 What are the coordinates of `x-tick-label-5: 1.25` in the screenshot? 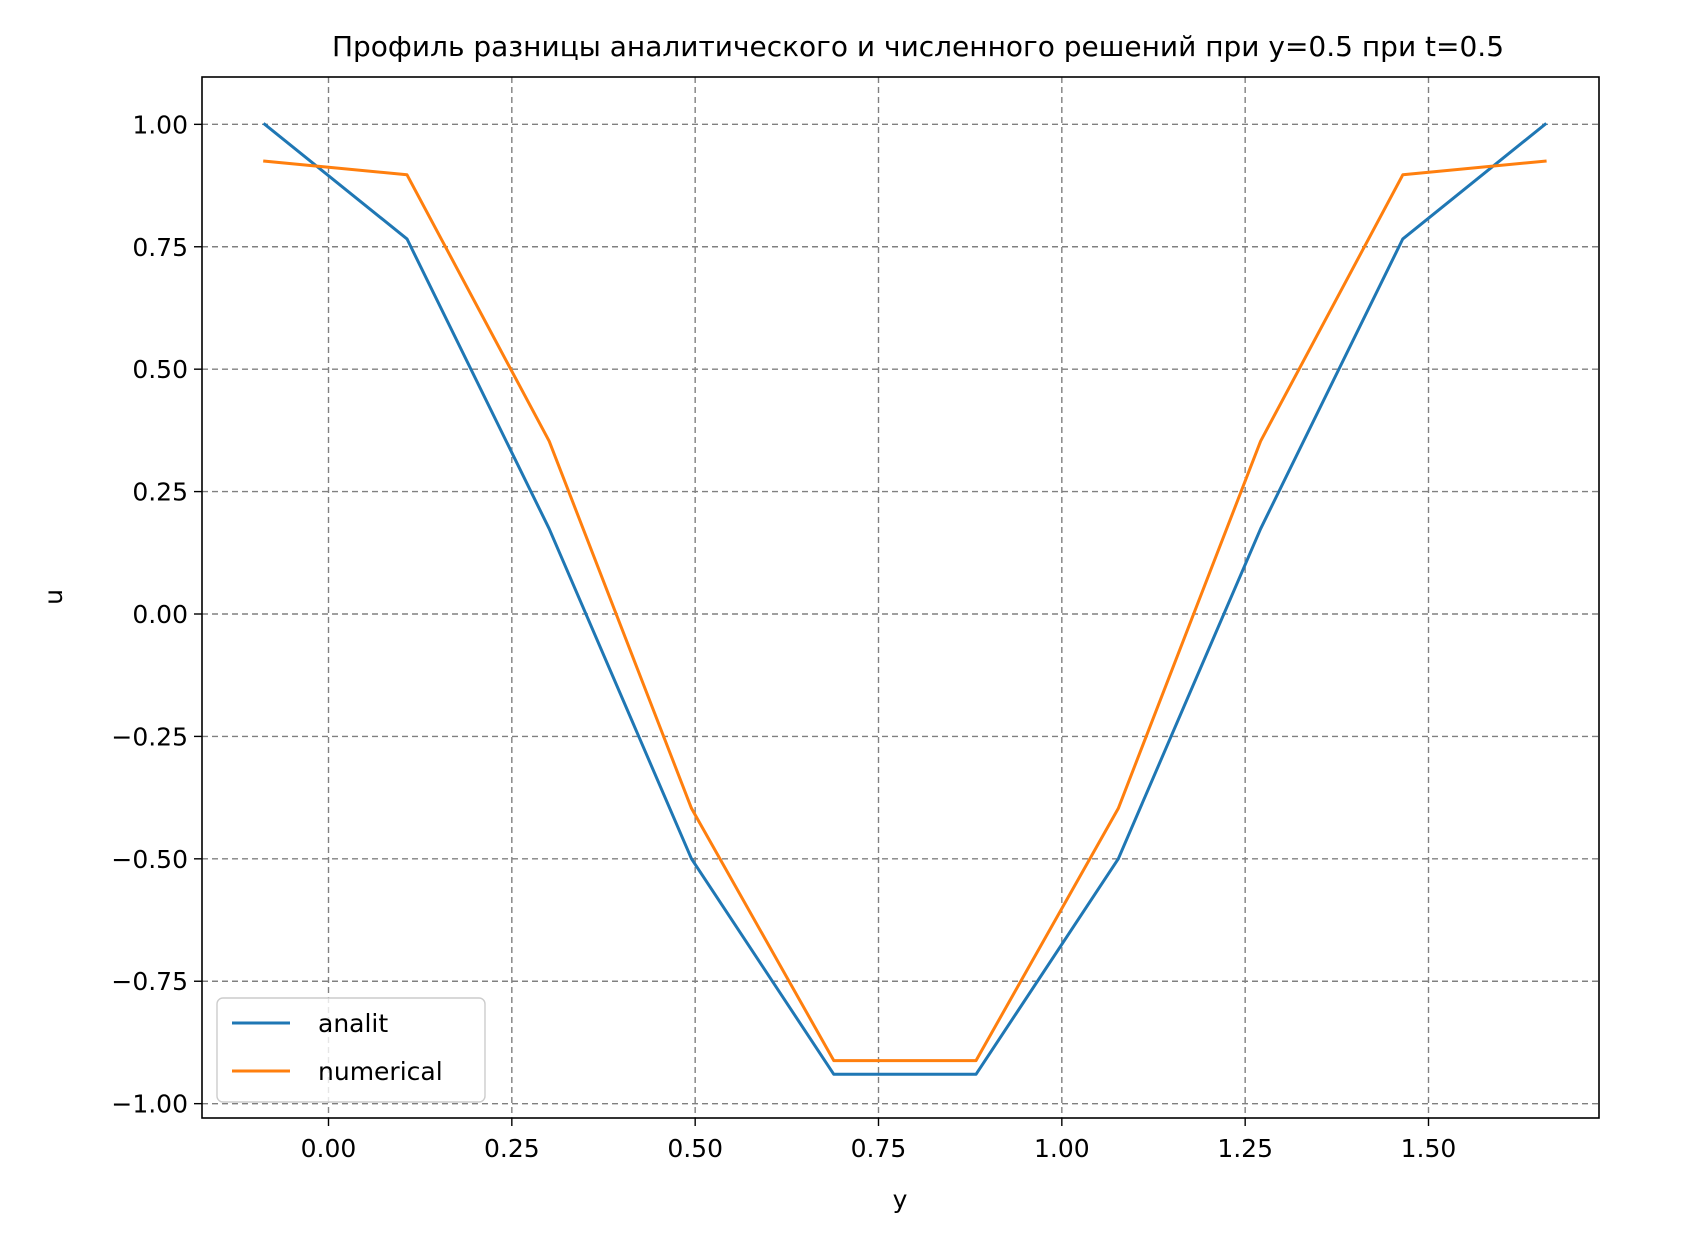 It's located at (1245, 1148).